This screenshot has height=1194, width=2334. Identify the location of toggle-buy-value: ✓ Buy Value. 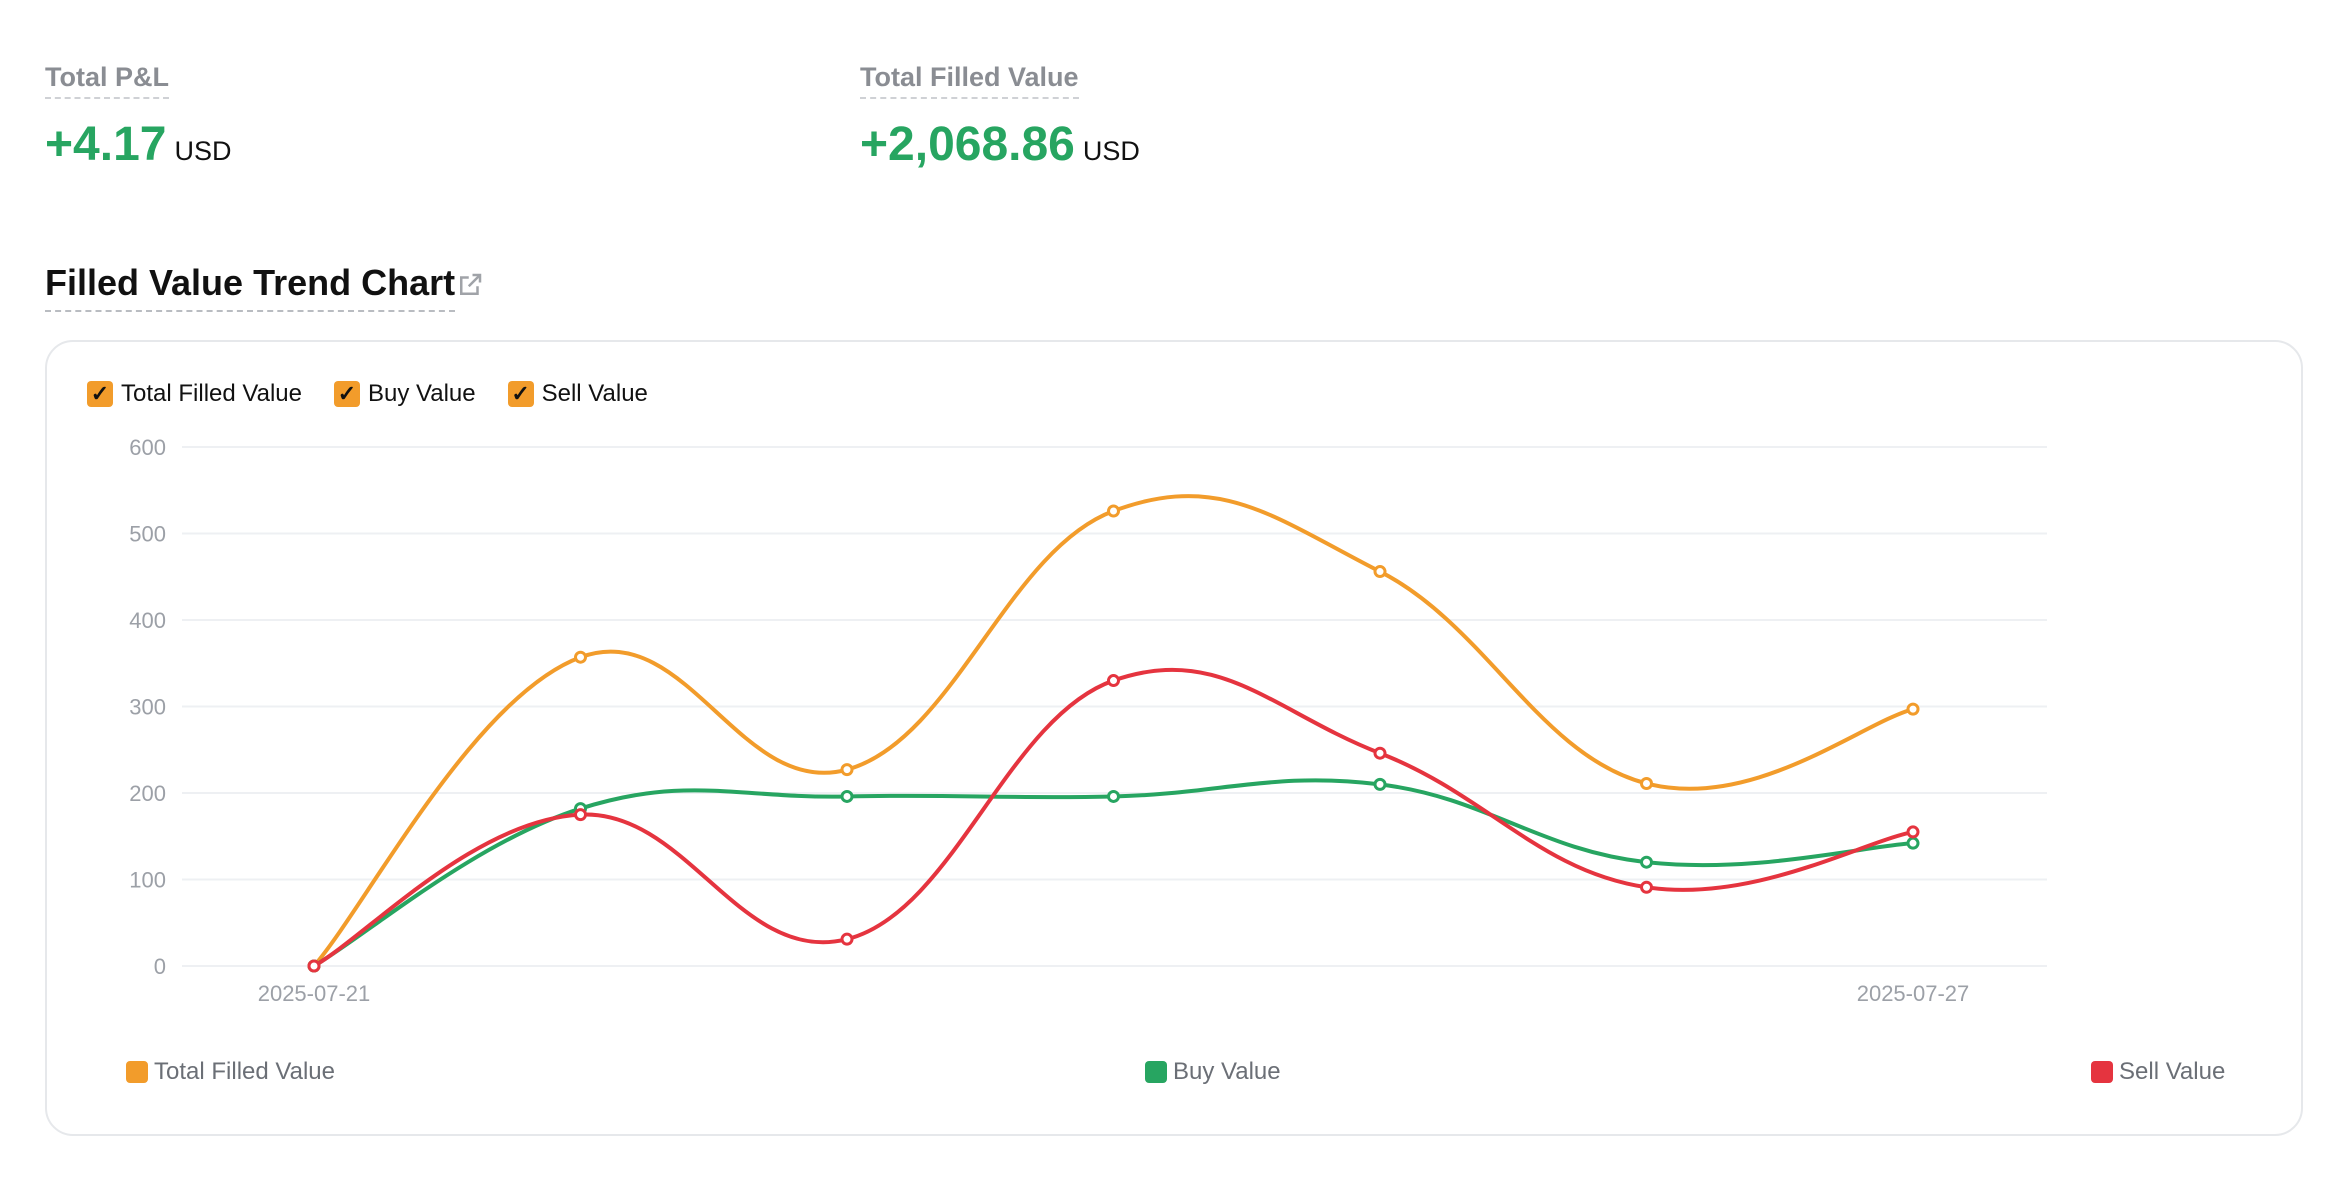
(404, 394).